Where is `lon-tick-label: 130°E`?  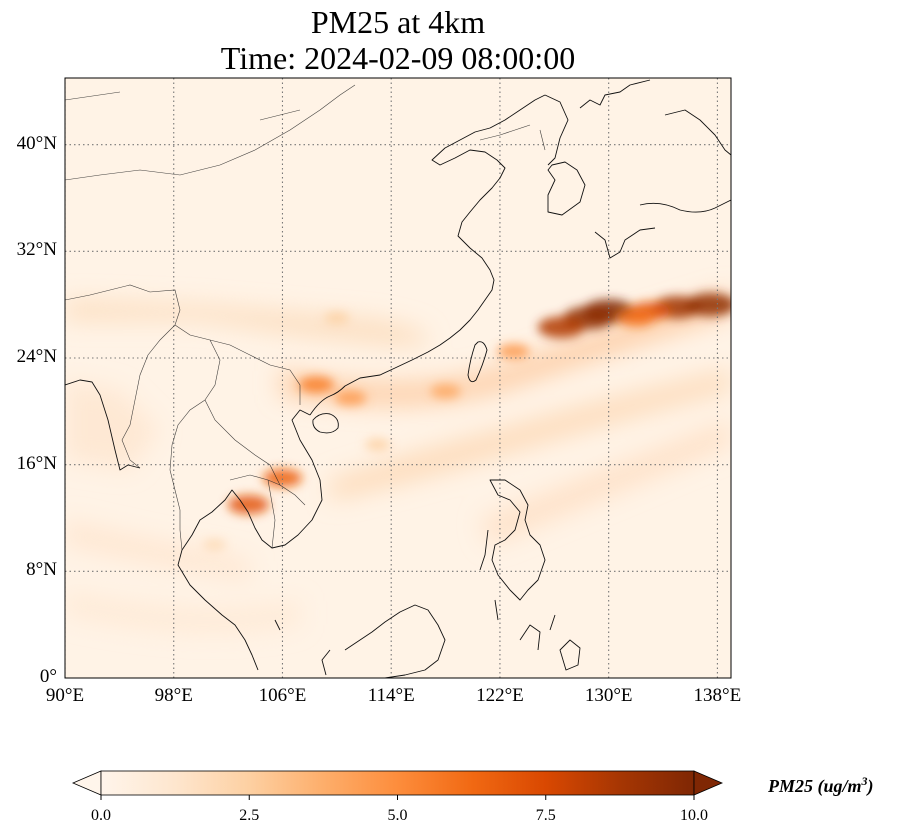
lon-tick-label: 130°E is located at coordinates (608, 695).